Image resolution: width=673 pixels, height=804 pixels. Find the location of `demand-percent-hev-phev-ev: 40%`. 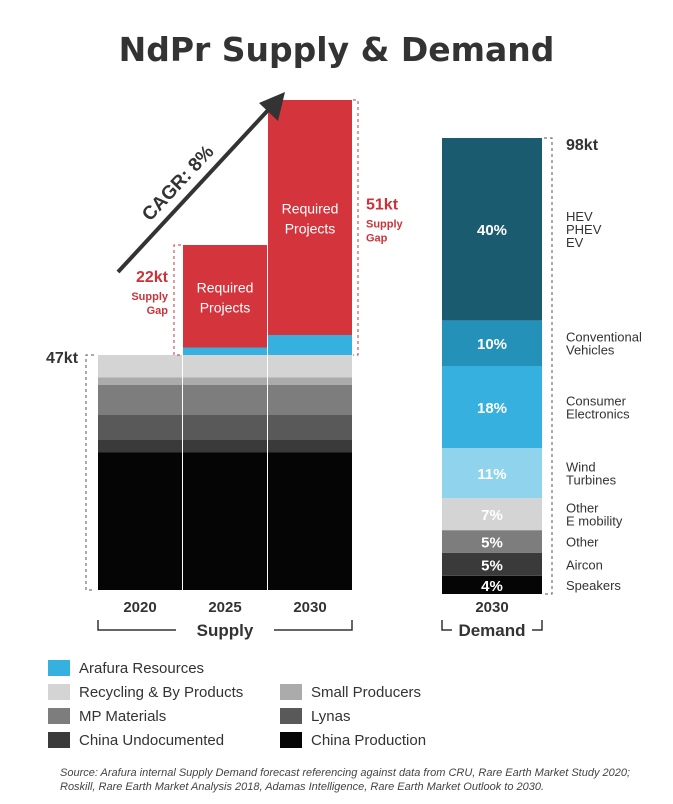

demand-percent-hev-phev-ev: 40% is located at coordinates (492, 230).